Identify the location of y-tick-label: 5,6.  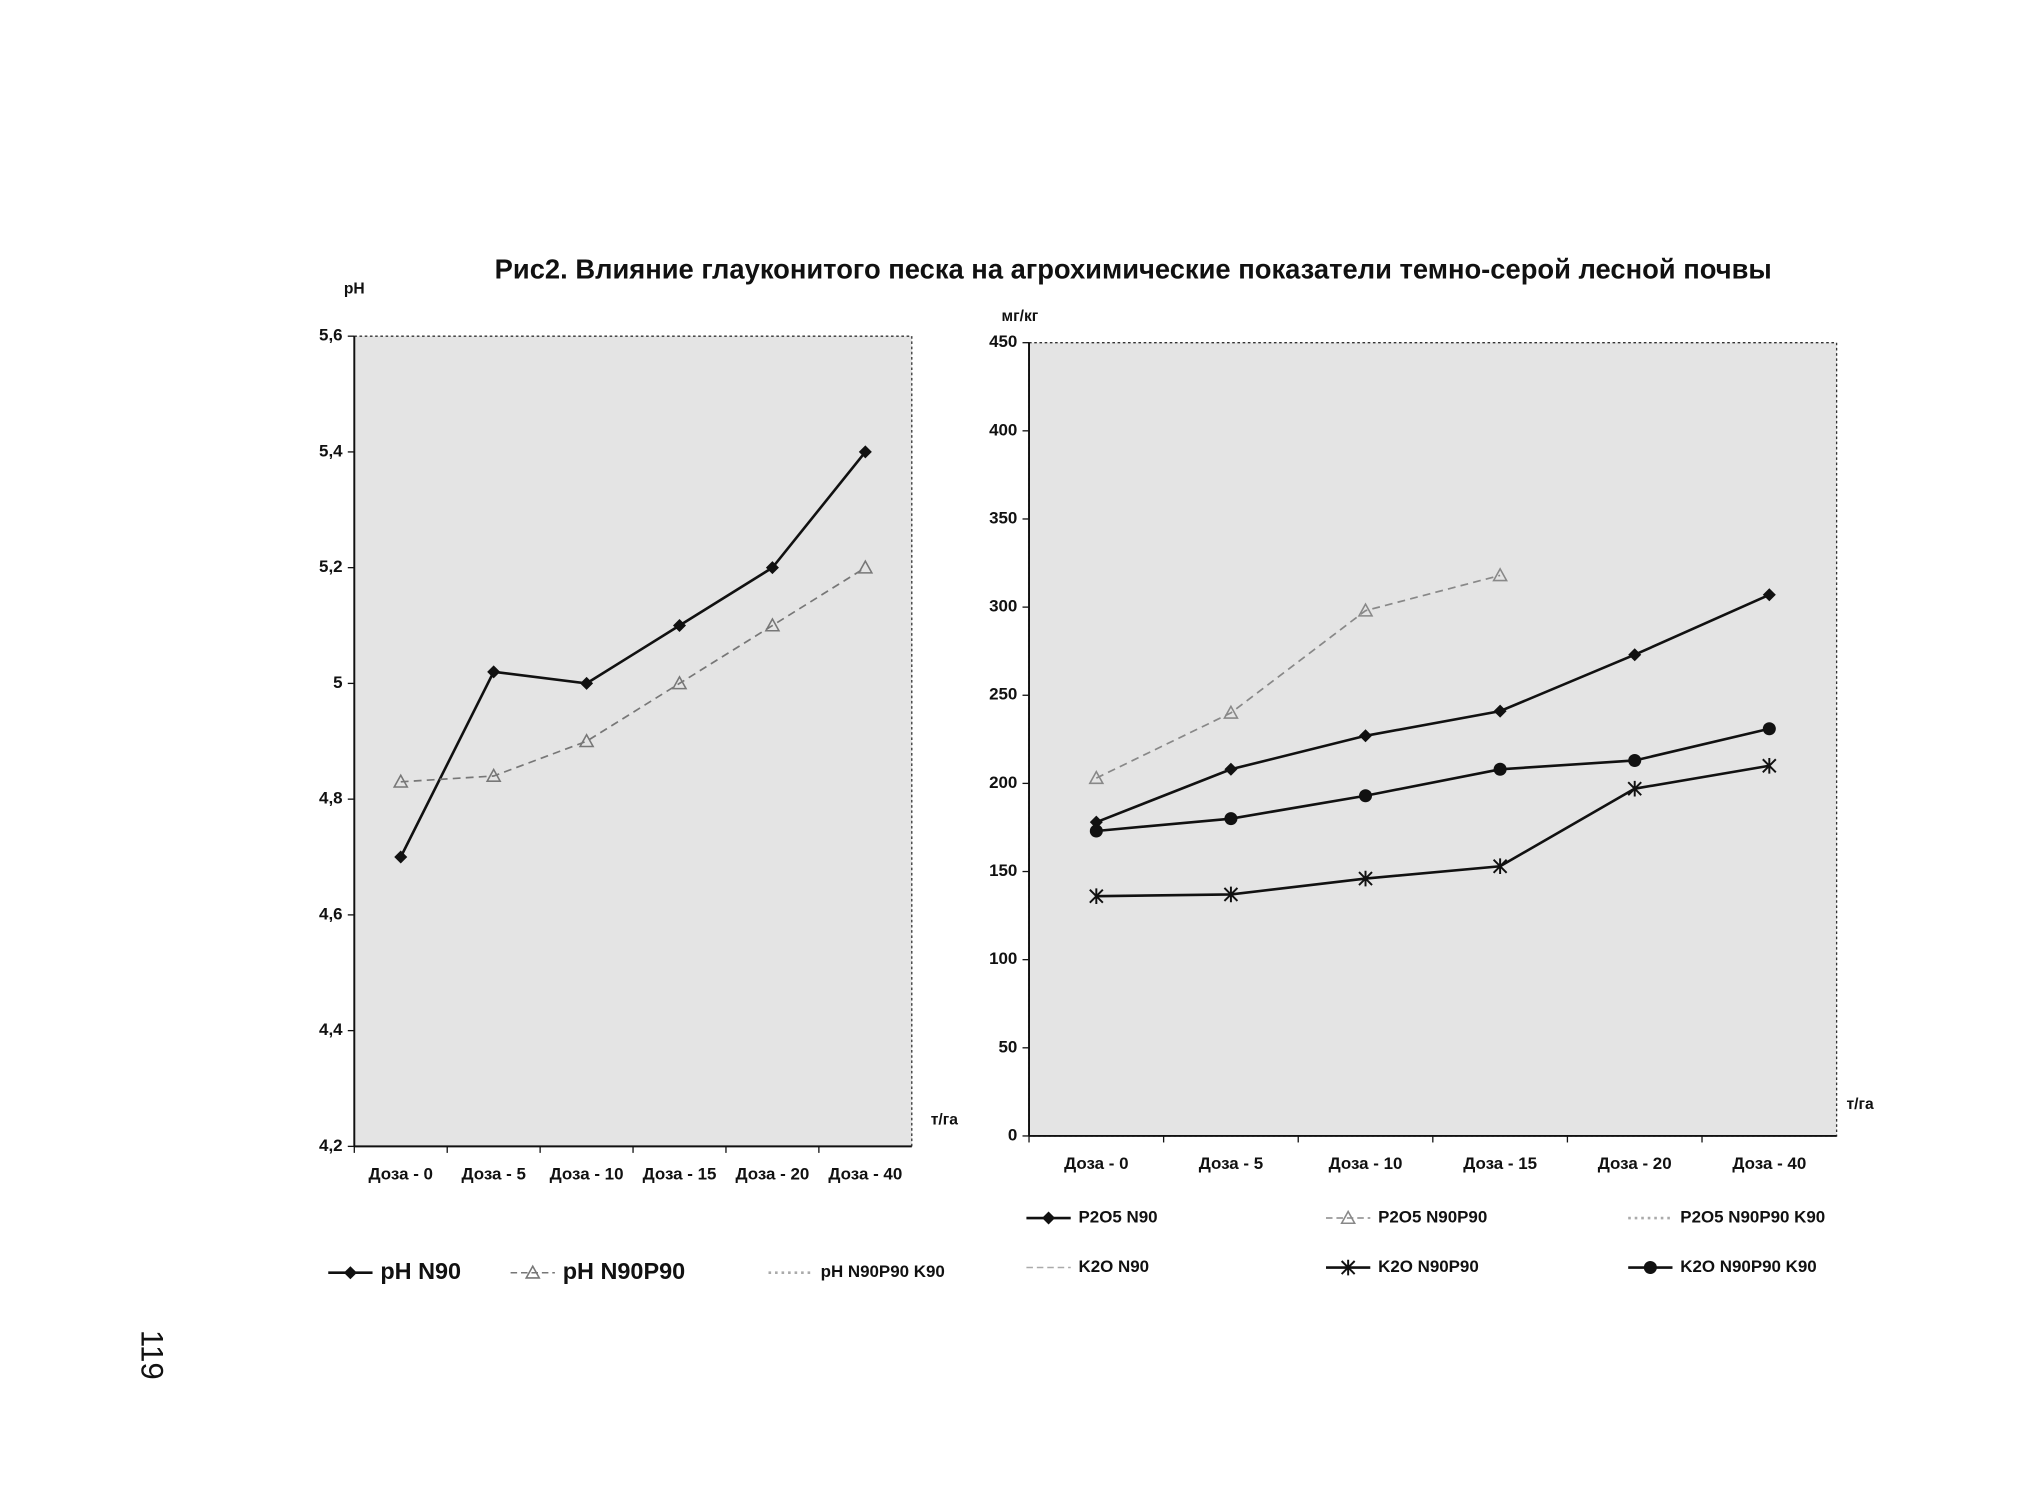
(331, 335).